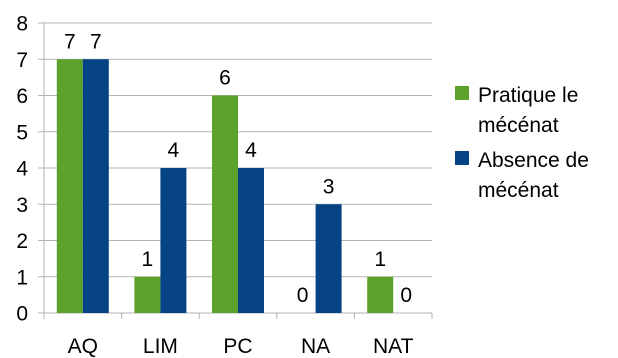 This screenshot has height=358, width=618. Describe the element at coordinates (406, 295) in the screenshot. I see `data-label-nat-series-2: 0` at that location.